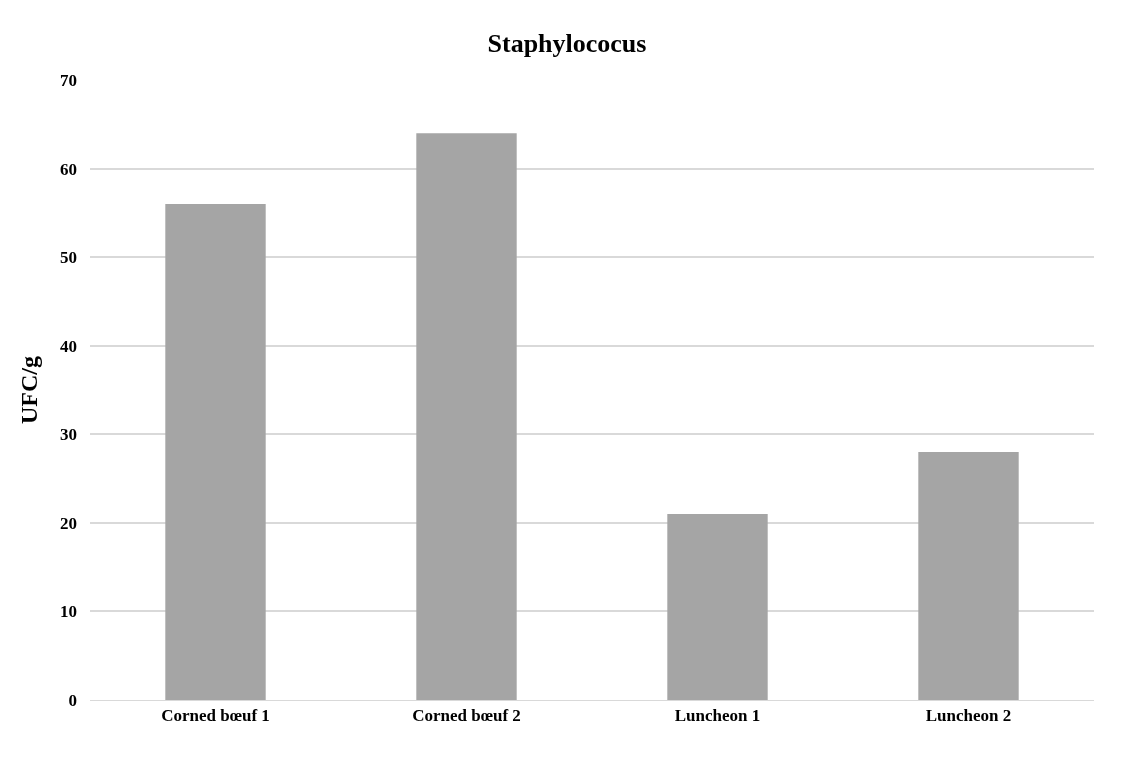  Describe the element at coordinates (68, 612) in the screenshot. I see `y-tick-label: 10` at that location.